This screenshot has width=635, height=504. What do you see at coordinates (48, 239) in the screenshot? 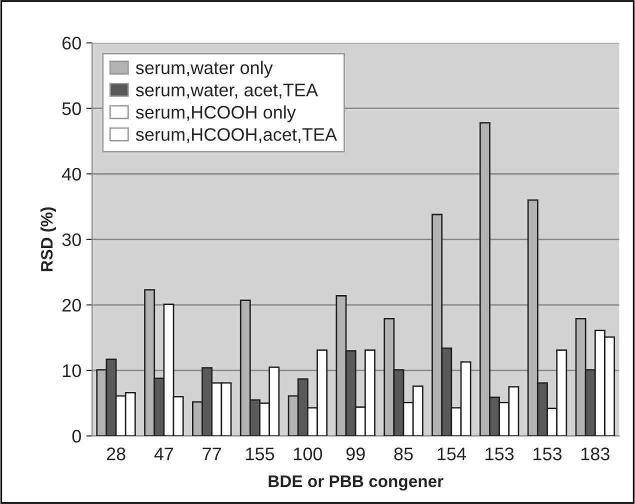
I see `y-axis-title: RSD (%)` at bounding box center [48, 239].